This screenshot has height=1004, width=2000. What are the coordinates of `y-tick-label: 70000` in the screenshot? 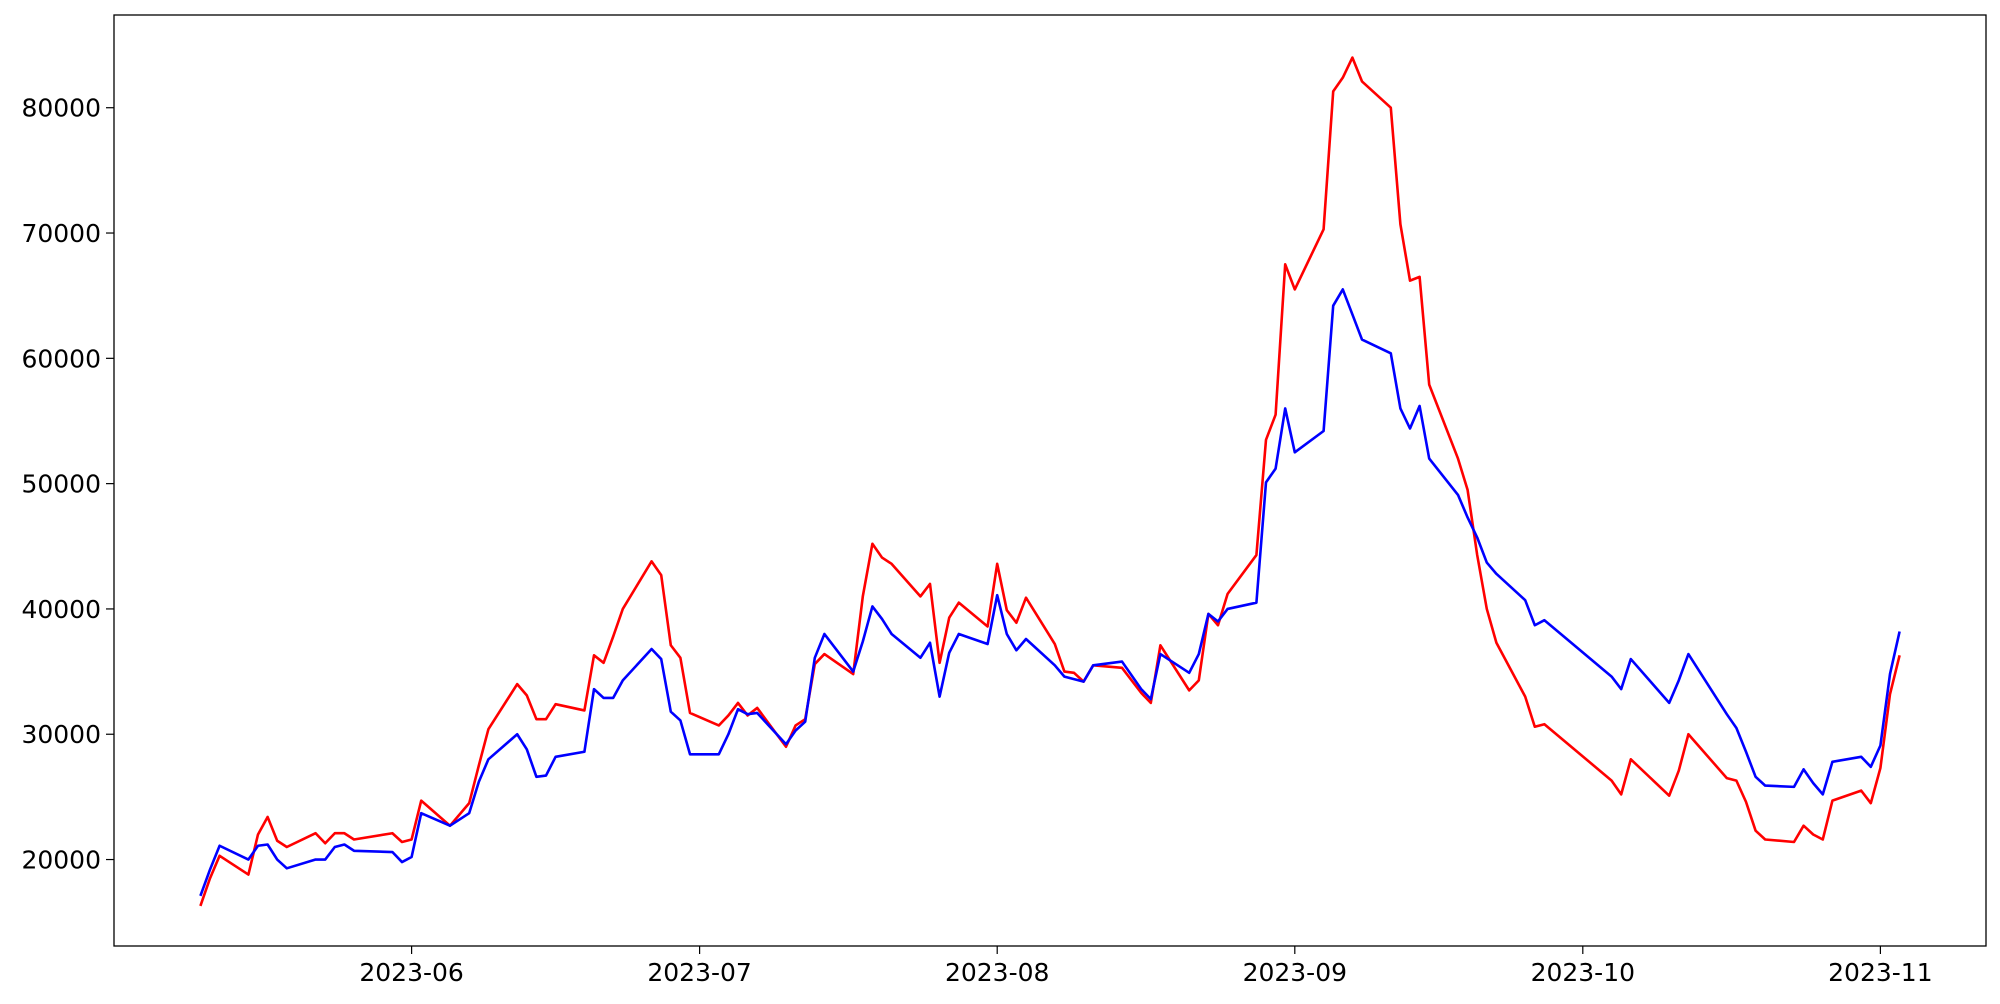 It's located at (61, 233).